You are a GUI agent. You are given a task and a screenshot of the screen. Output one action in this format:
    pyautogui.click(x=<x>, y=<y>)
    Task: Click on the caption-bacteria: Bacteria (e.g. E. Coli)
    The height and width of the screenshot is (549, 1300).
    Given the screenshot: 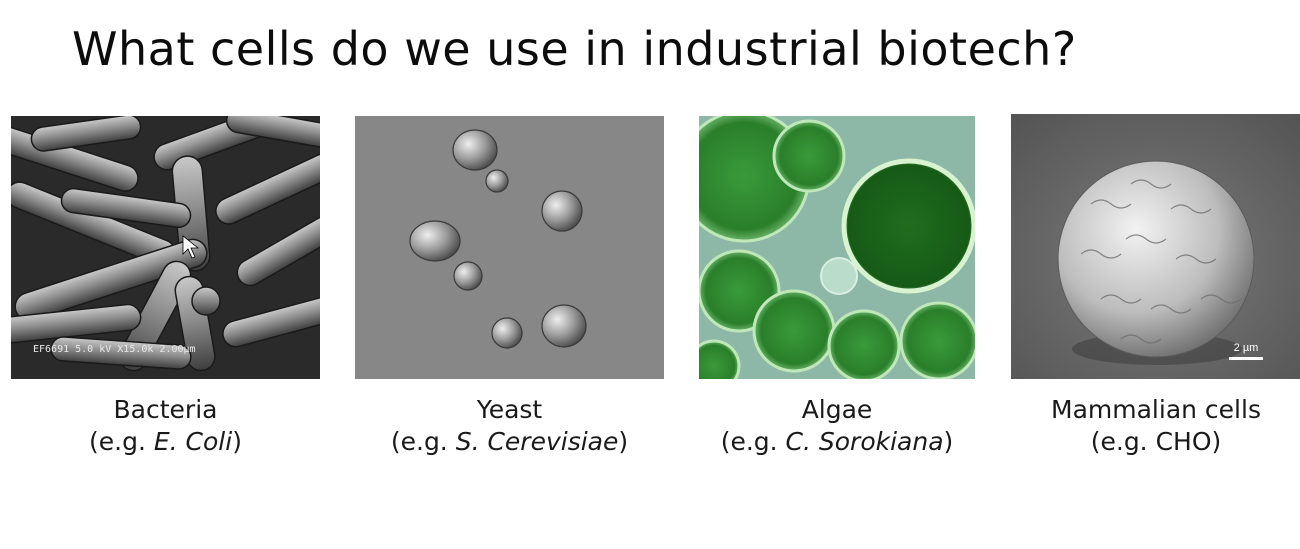 What is the action you would take?
    pyautogui.click(x=165, y=426)
    